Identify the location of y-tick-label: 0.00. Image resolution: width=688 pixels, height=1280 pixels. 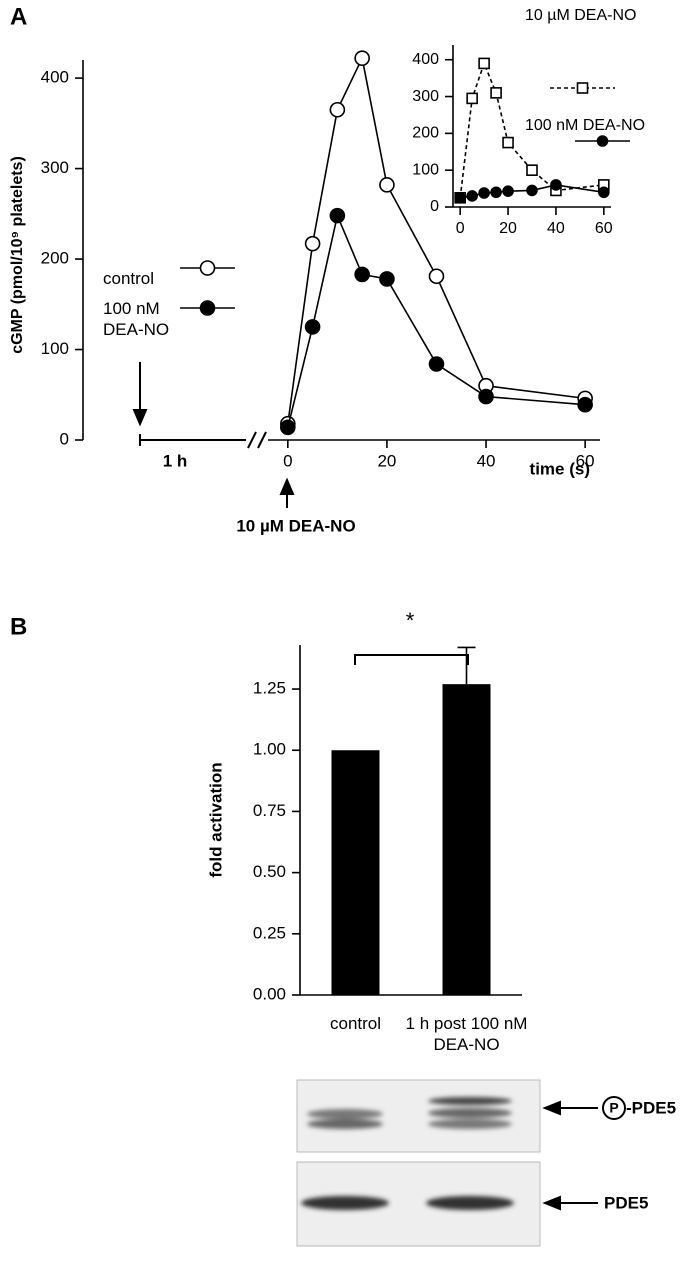
(269, 993).